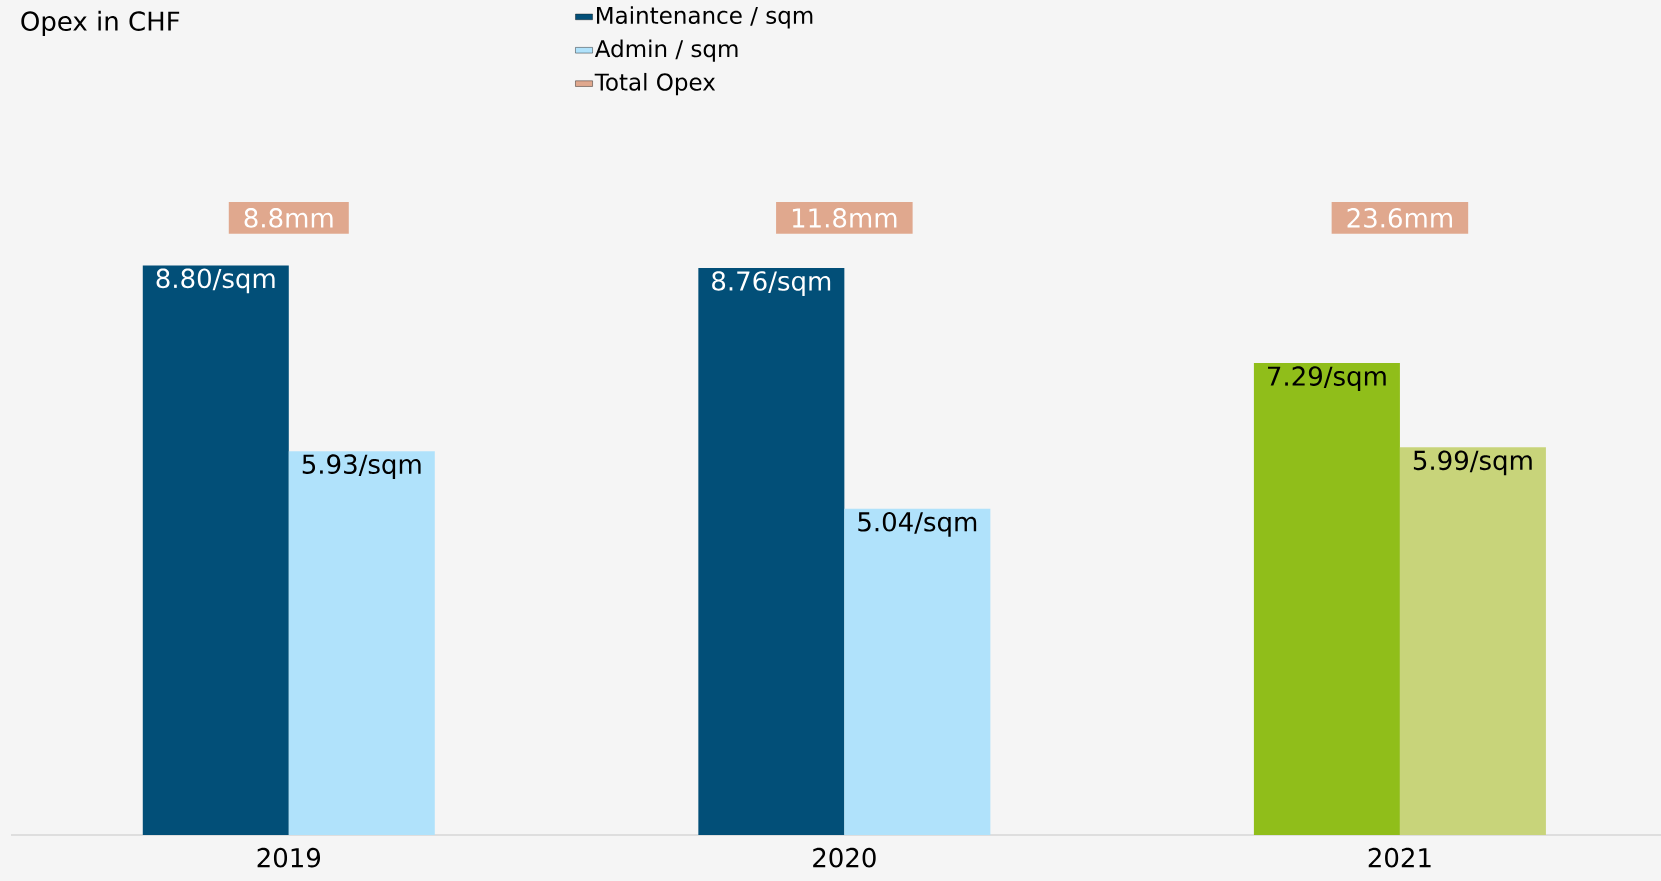 This screenshot has width=1661, height=881. Describe the element at coordinates (666, 50) in the screenshot. I see `legend-label: Admin / sqm` at that location.